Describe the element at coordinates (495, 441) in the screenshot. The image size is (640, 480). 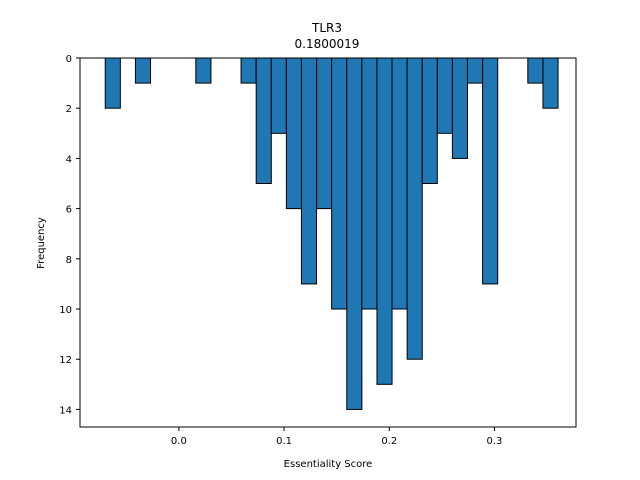
I see `x-tick-label: 0.3` at that location.